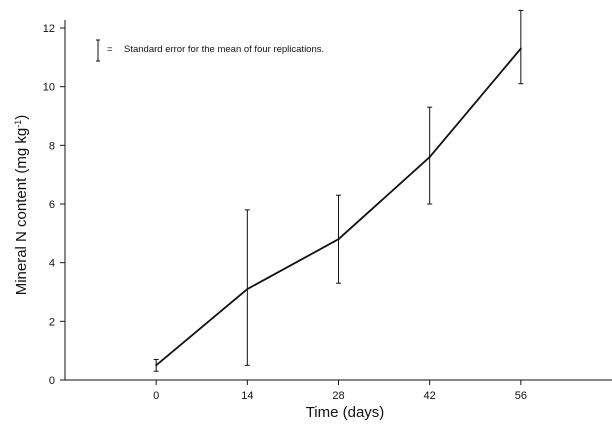  What do you see at coordinates (247, 396) in the screenshot?
I see `x-tick-label: 14` at bounding box center [247, 396].